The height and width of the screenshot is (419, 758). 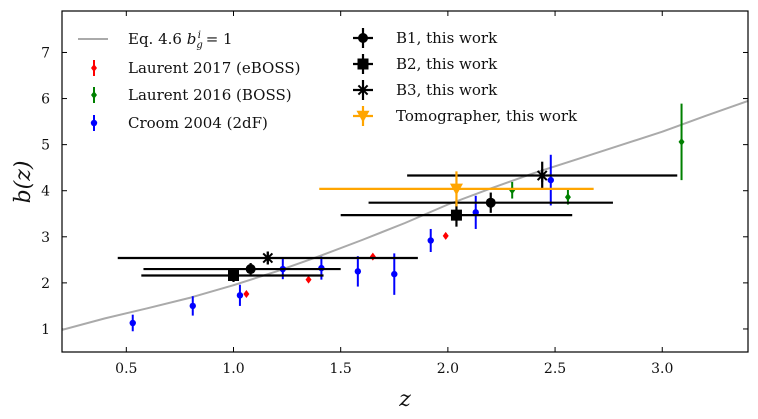 I want to click on x-tick-label: 1.5, so click(x=341, y=369).